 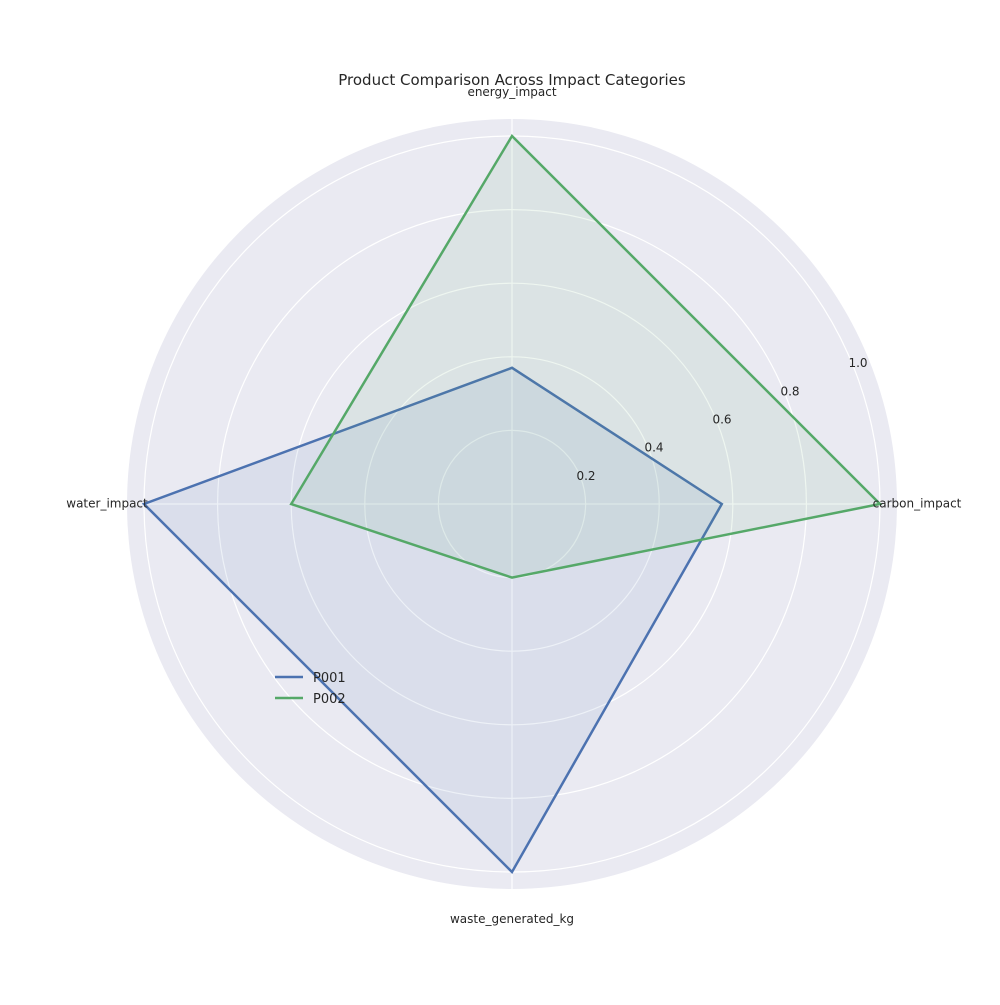 I want to click on radial-tick-label: 0.4, so click(x=653, y=448).